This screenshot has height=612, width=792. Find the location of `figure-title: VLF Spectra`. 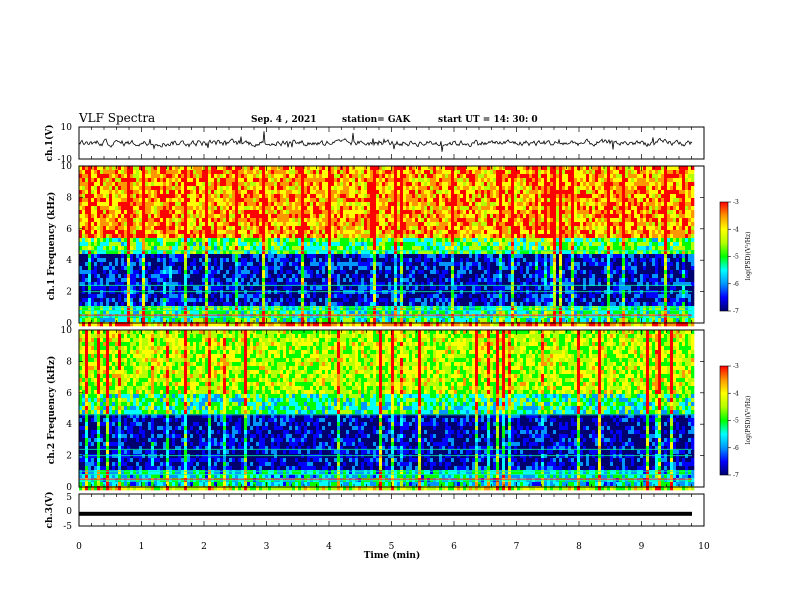

figure-title: VLF Spectra is located at coordinates (116, 118).